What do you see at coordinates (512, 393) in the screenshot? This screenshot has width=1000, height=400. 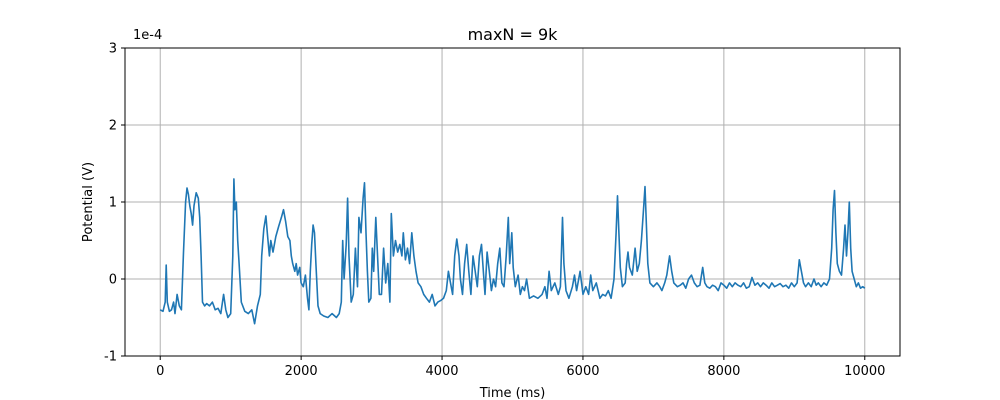 I see `x-axis-label: Time (ms)` at bounding box center [512, 393].